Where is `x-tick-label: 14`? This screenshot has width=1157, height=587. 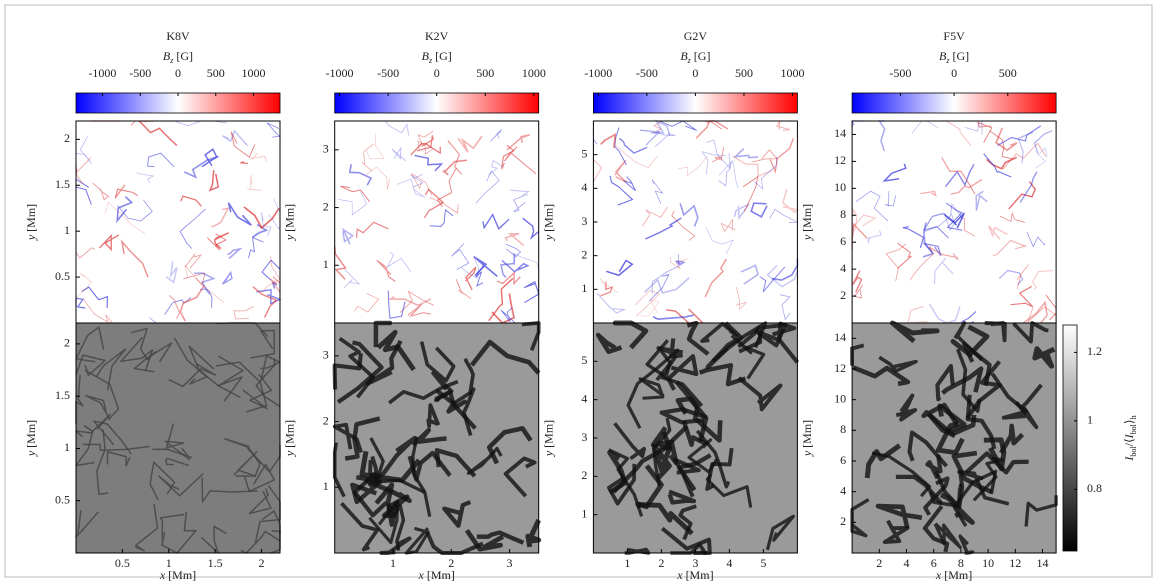 x-tick-label: 14 is located at coordinates (1043, 563).